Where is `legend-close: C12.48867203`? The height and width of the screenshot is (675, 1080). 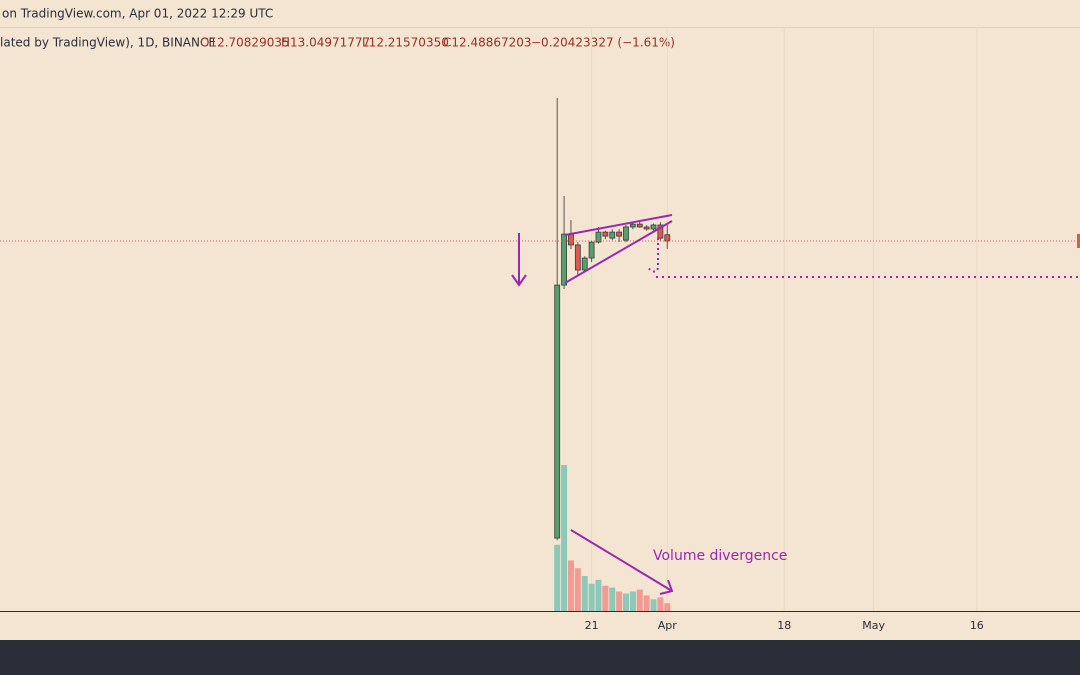
legend-close: C12.48867203 is located at coordinates (487, 43).